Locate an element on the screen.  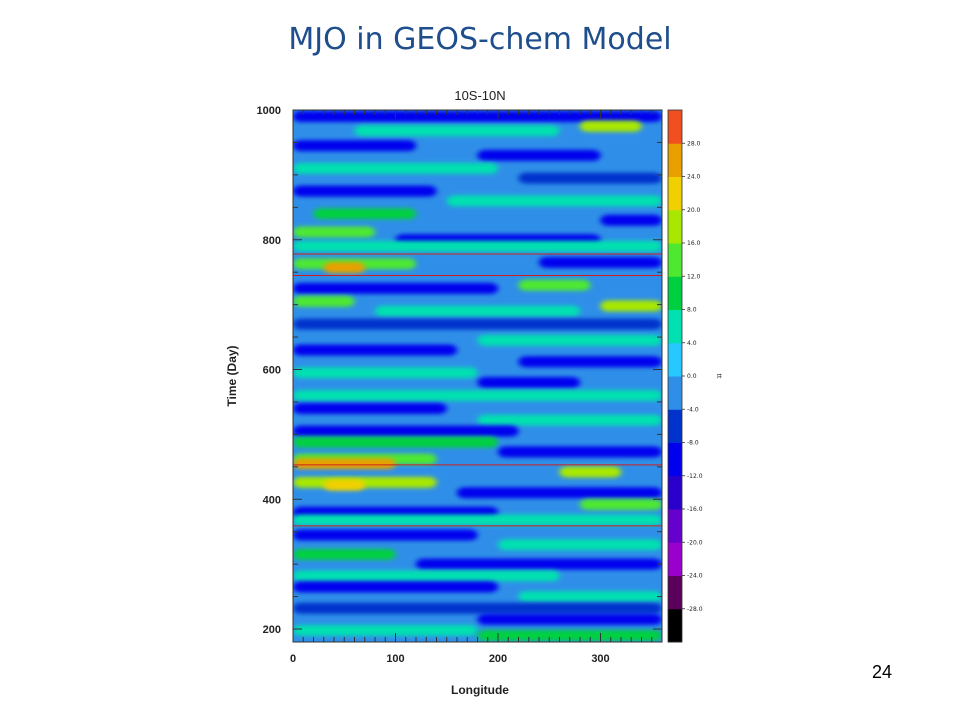
colorbar-tick-label: 0.0 is located at coordinates (692, 376).